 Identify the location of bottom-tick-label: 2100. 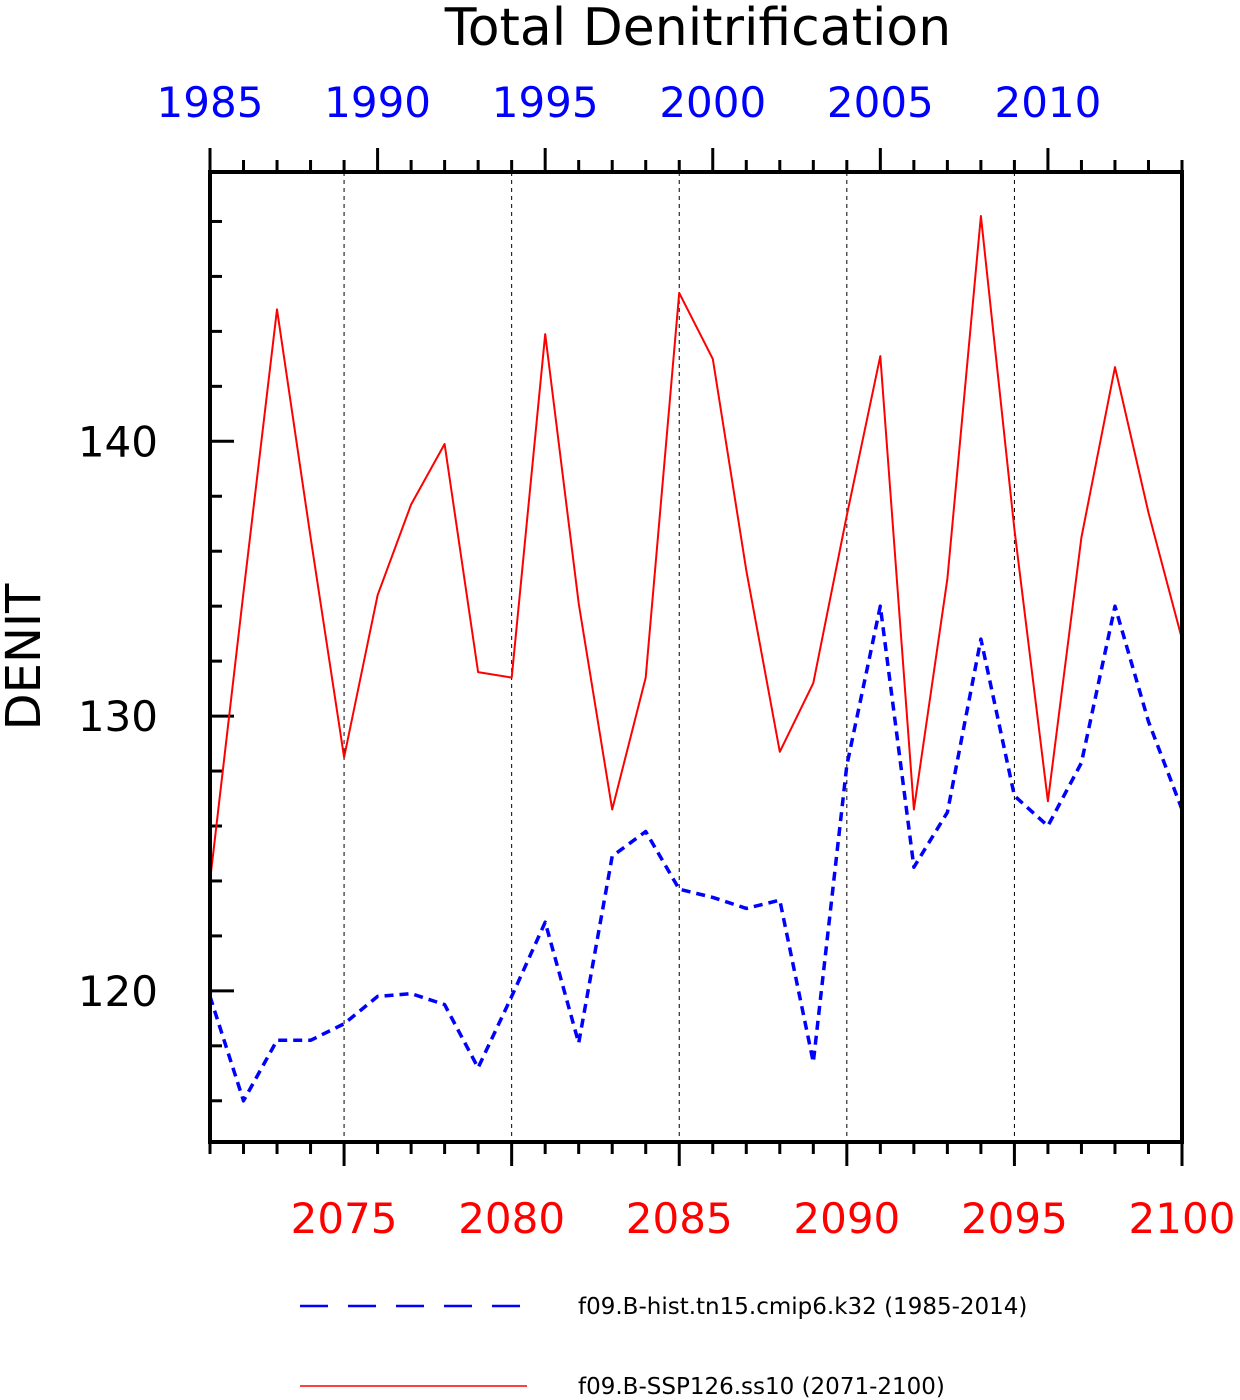
(1182, 1218).